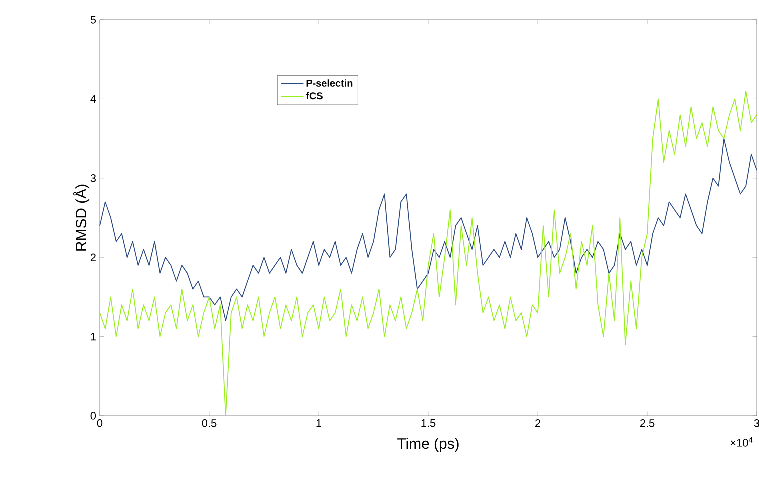  I want to click on legend-label: fCS, so click(314, 96).